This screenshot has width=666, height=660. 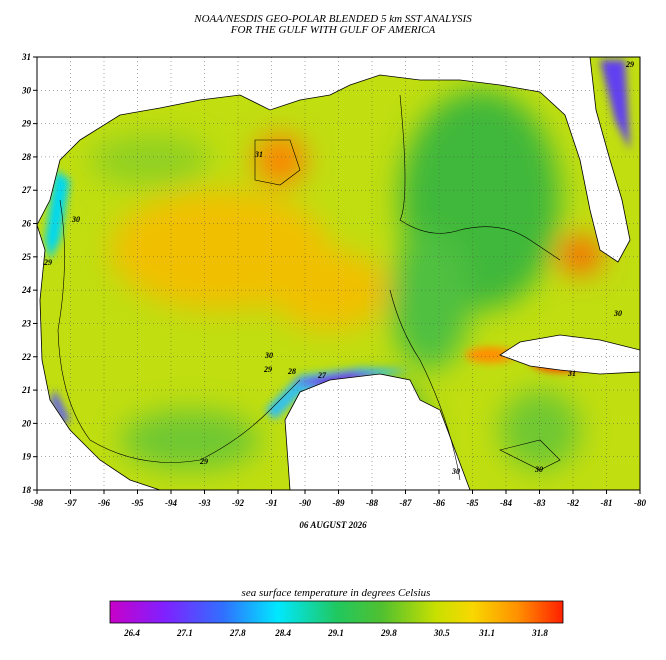 What do you see at coordinates (184, 633) in the screenshot?
I see `colorbar-tick-label: 27.1` at bounding box center [184, 633].